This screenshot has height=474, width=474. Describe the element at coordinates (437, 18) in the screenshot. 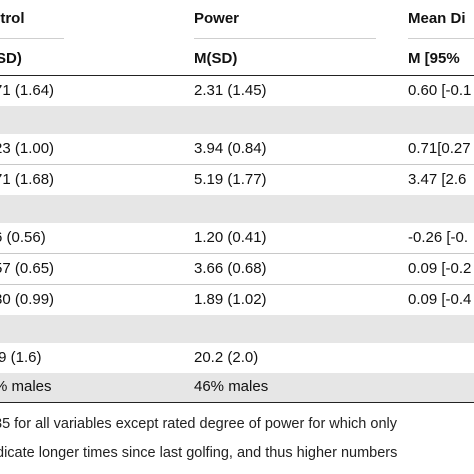

I see `header-mean-diff: Mean Di` at that location.